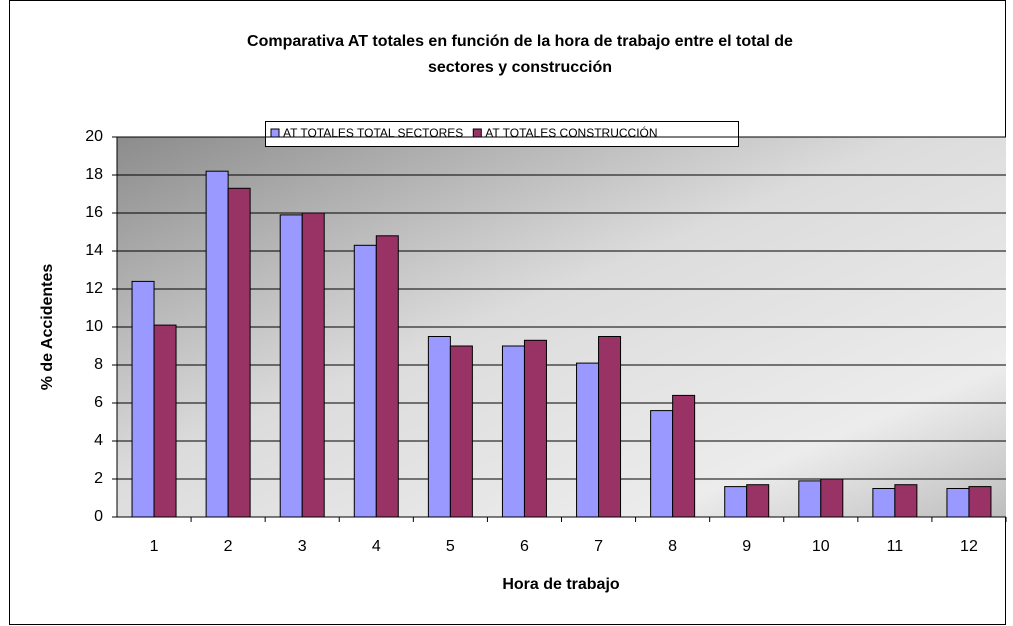  What do you see at coordinates (94, 326) in the screenshot?
I see `y-tick-label: 10` at bounding box center [94, 326].